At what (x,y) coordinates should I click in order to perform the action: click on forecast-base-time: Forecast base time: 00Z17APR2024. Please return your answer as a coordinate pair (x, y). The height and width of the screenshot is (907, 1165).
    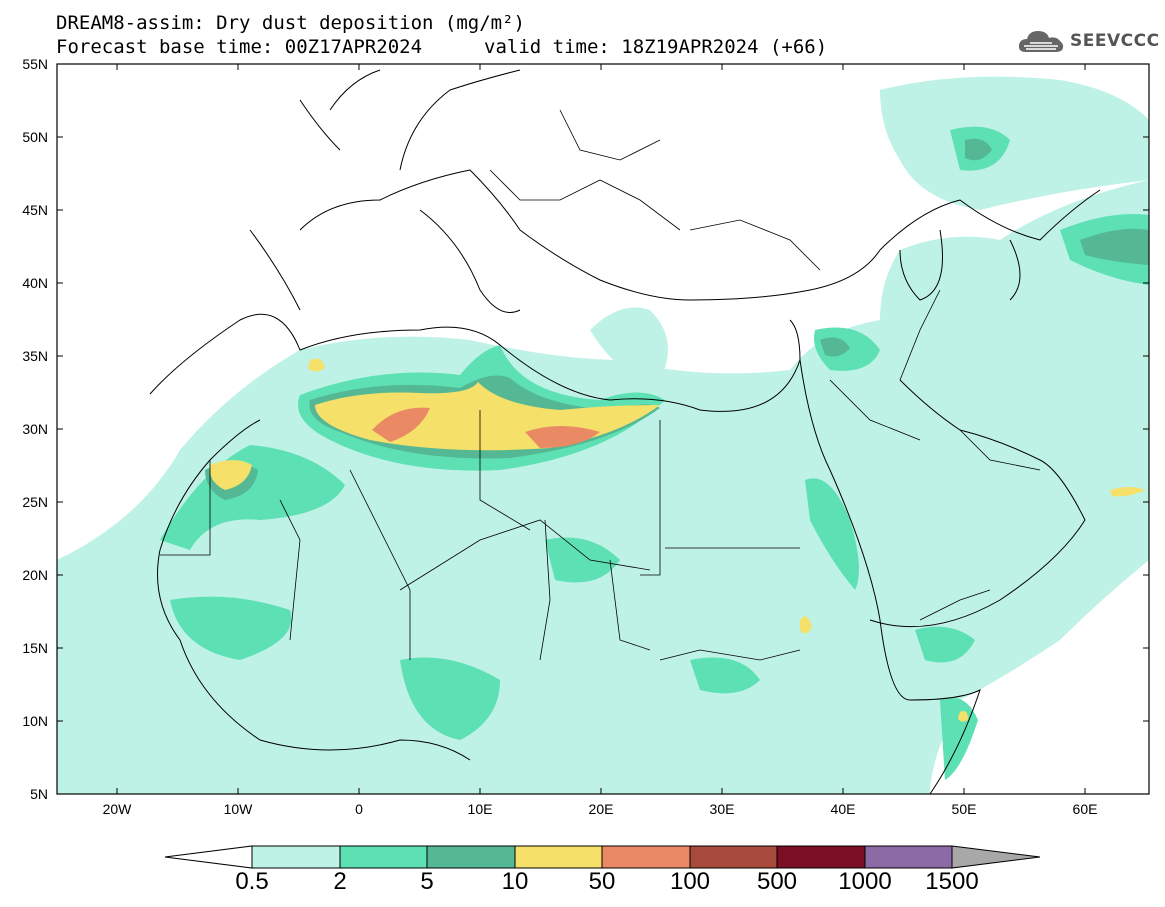
    Looking at the image, I should click on (239, 47).